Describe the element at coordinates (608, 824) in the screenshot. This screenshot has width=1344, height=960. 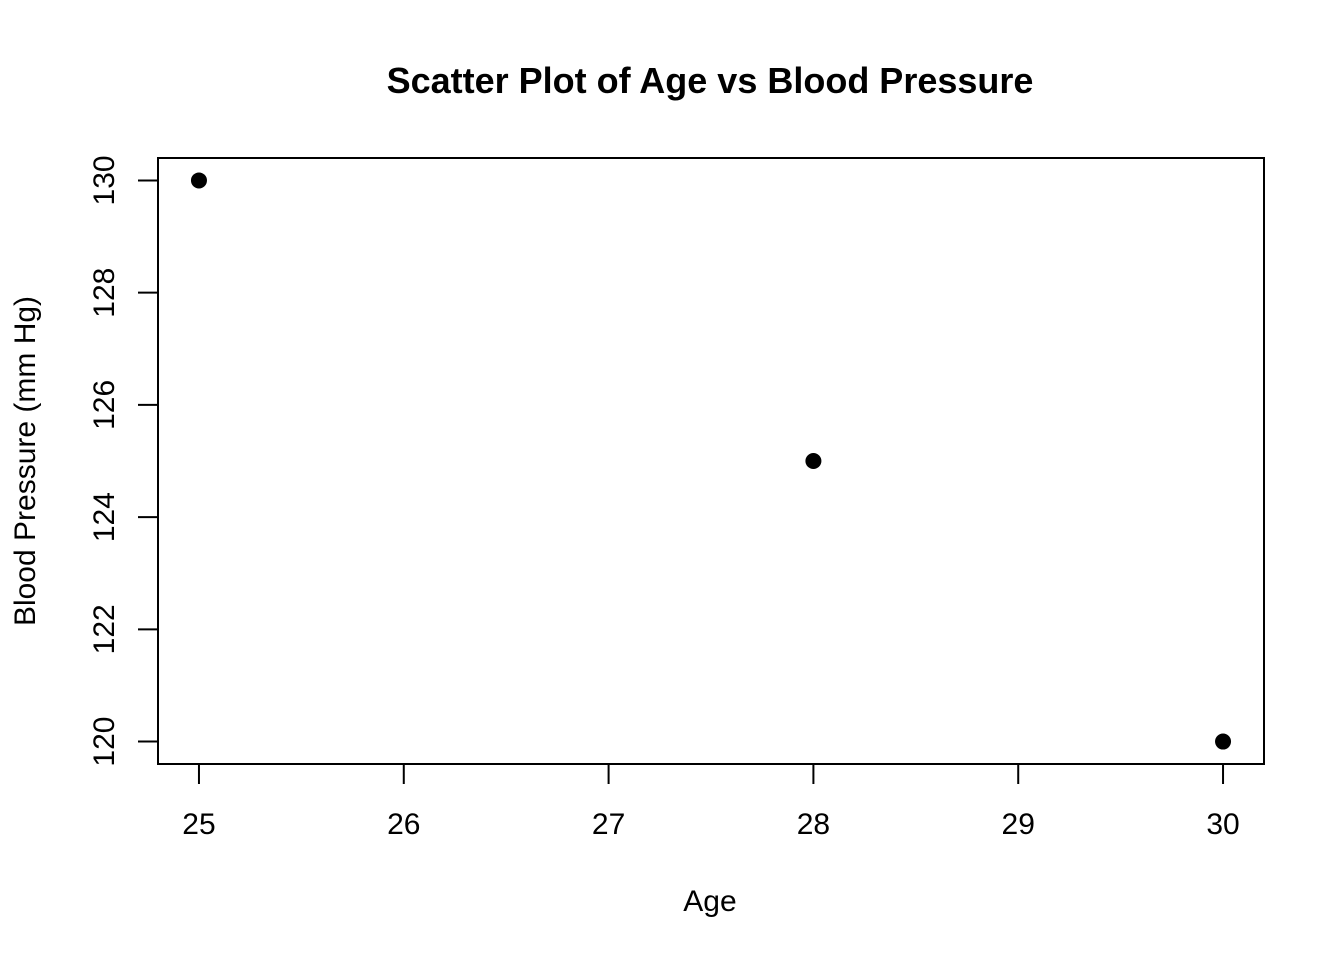
I see `x-tick-label: 27` at that location.